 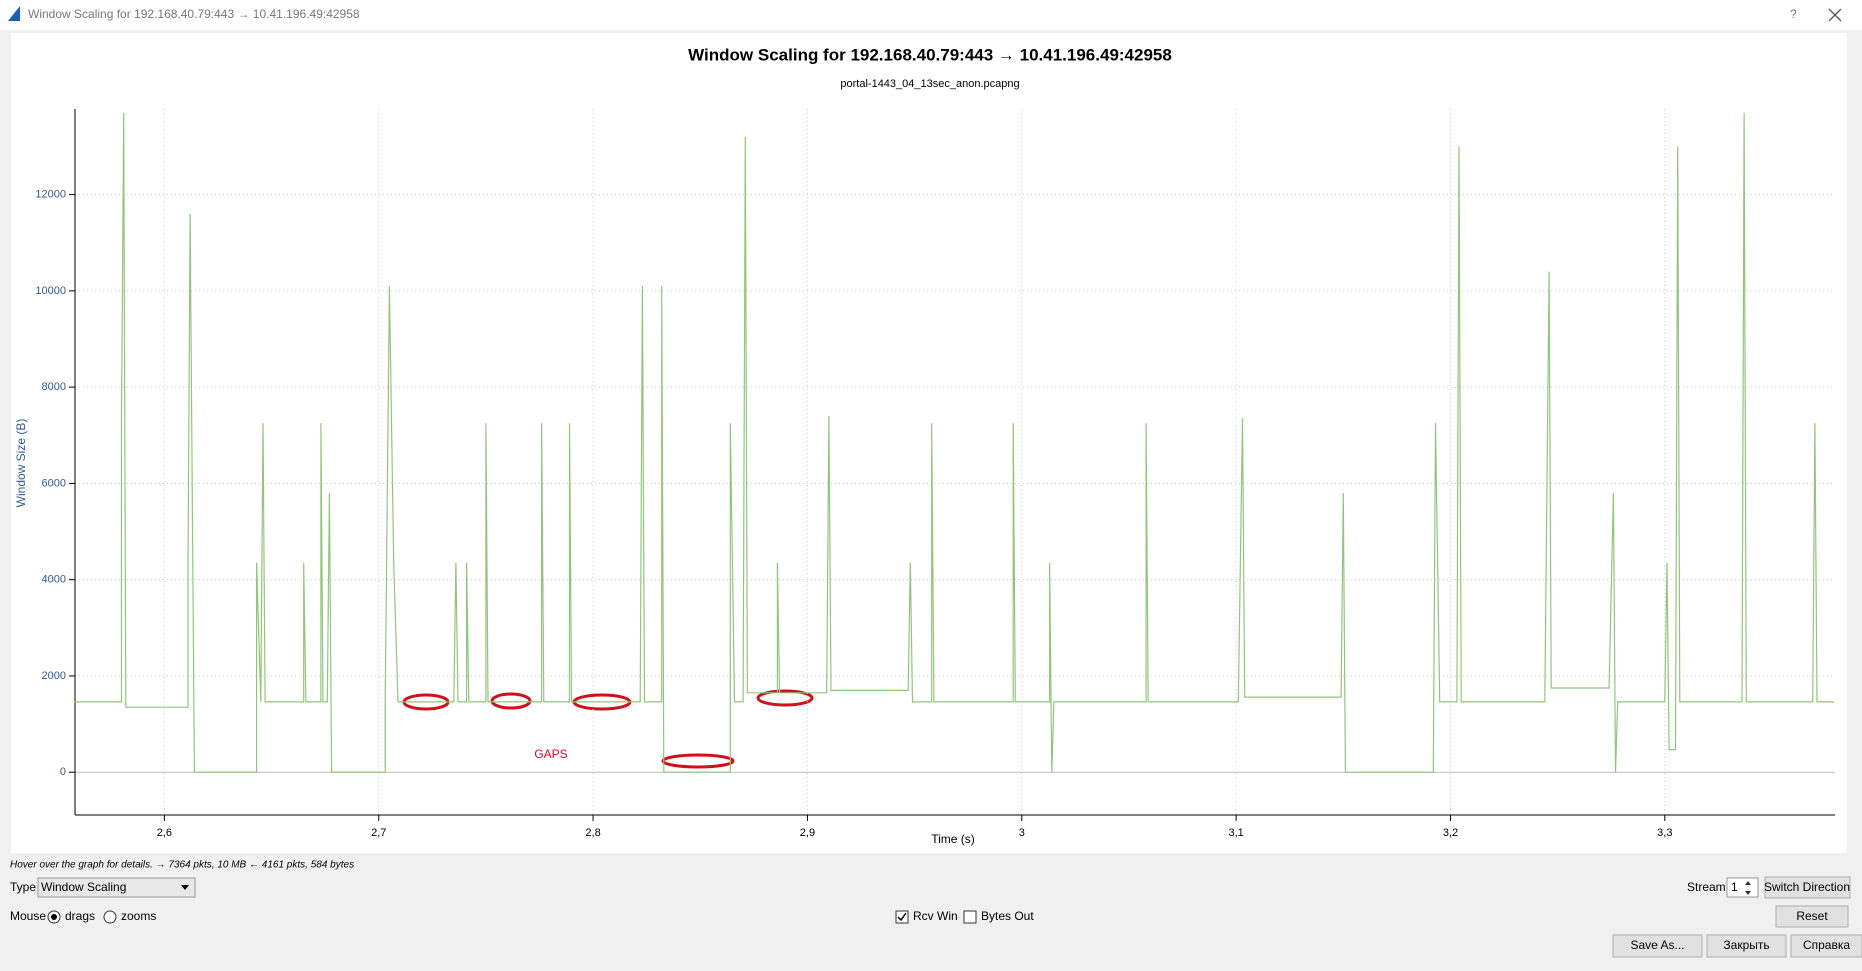 I want to click on type-label: Type, so click(x=23, y=887).